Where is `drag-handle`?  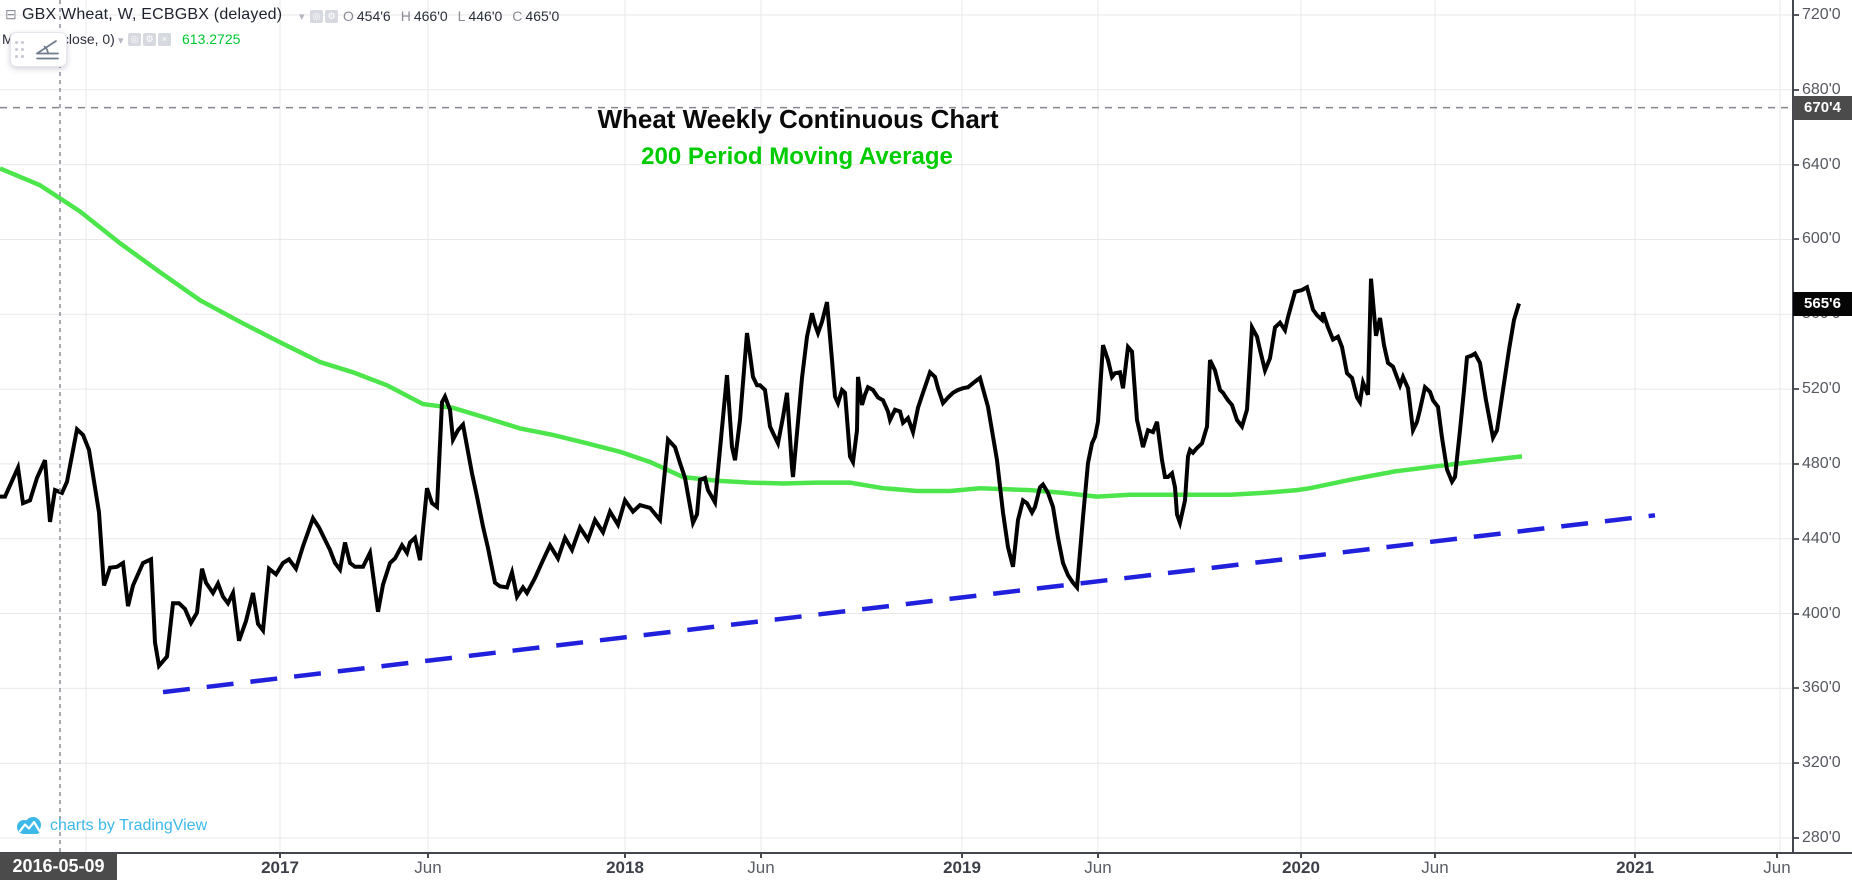 drag-handle is located at coordinates (19, 49).